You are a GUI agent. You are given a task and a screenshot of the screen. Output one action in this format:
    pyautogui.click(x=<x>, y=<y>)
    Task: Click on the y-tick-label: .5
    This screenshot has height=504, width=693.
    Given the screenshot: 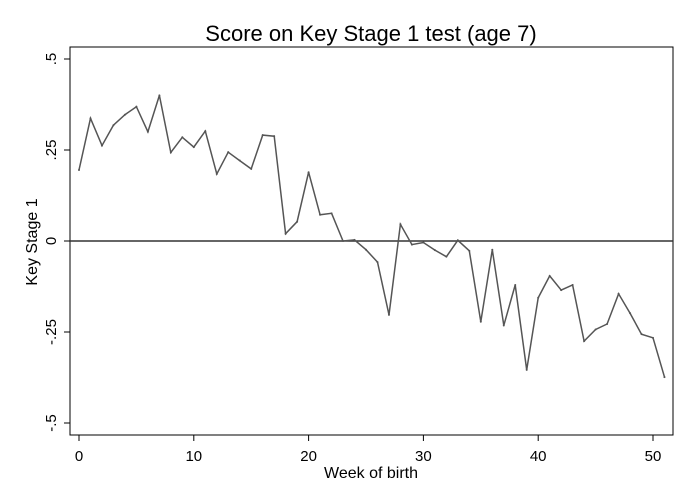 What is the action you would take?
    pyautogui.click(x=51, y=59)
    